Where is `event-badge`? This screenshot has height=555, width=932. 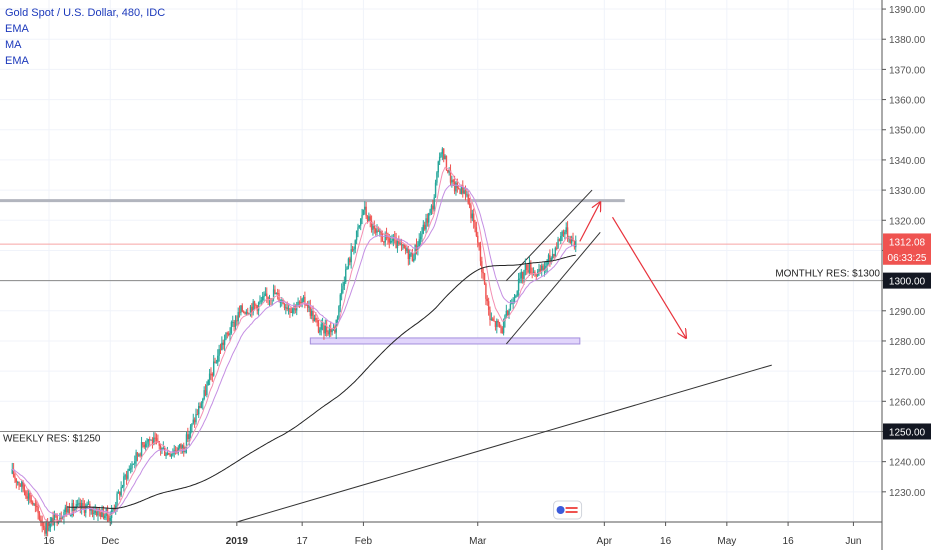 event-badge is located at coordinates (568, 510).